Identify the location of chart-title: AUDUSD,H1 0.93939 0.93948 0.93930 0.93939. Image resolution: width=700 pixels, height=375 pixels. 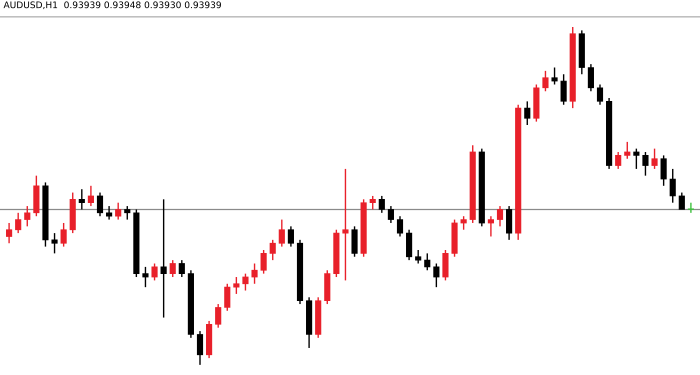
(112, 5).